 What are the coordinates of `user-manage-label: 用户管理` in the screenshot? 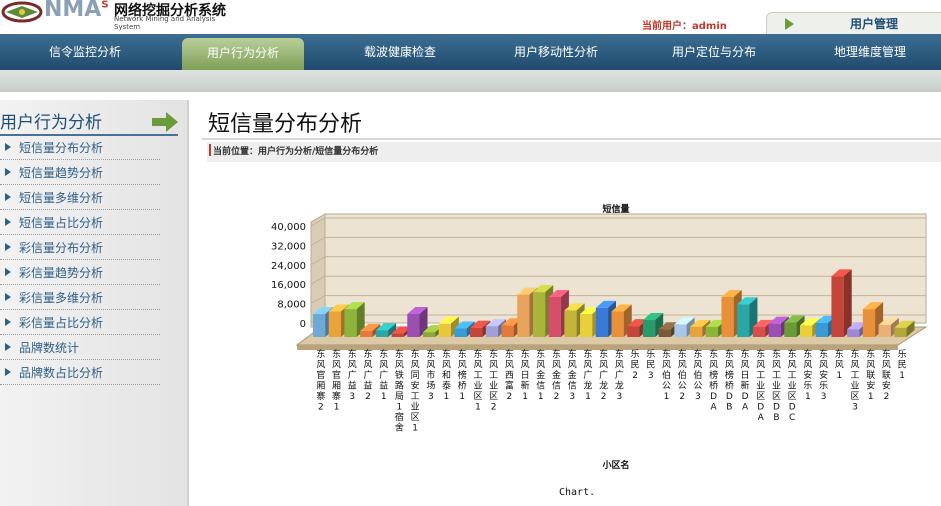 It's located at (874, 24).